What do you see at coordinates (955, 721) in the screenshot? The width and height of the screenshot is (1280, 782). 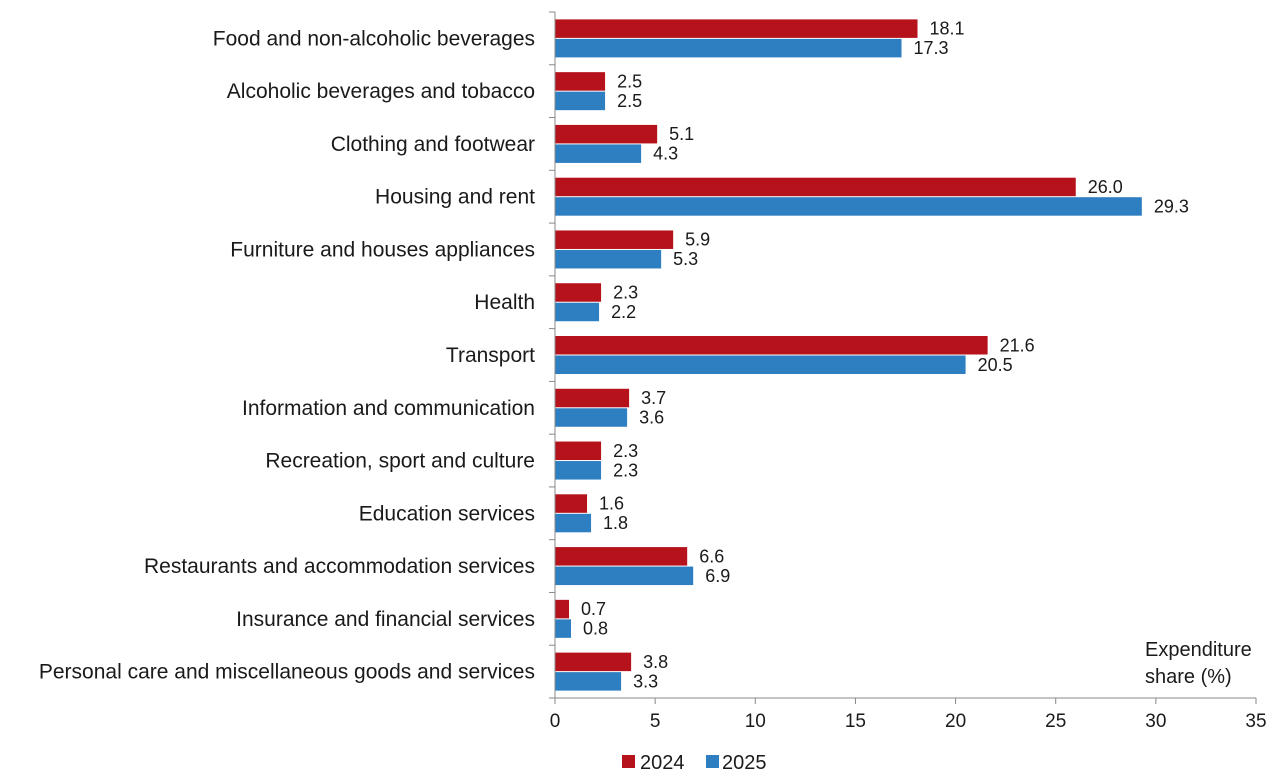 I see `x-tick-label: 20` at bounding box center [955, 721].